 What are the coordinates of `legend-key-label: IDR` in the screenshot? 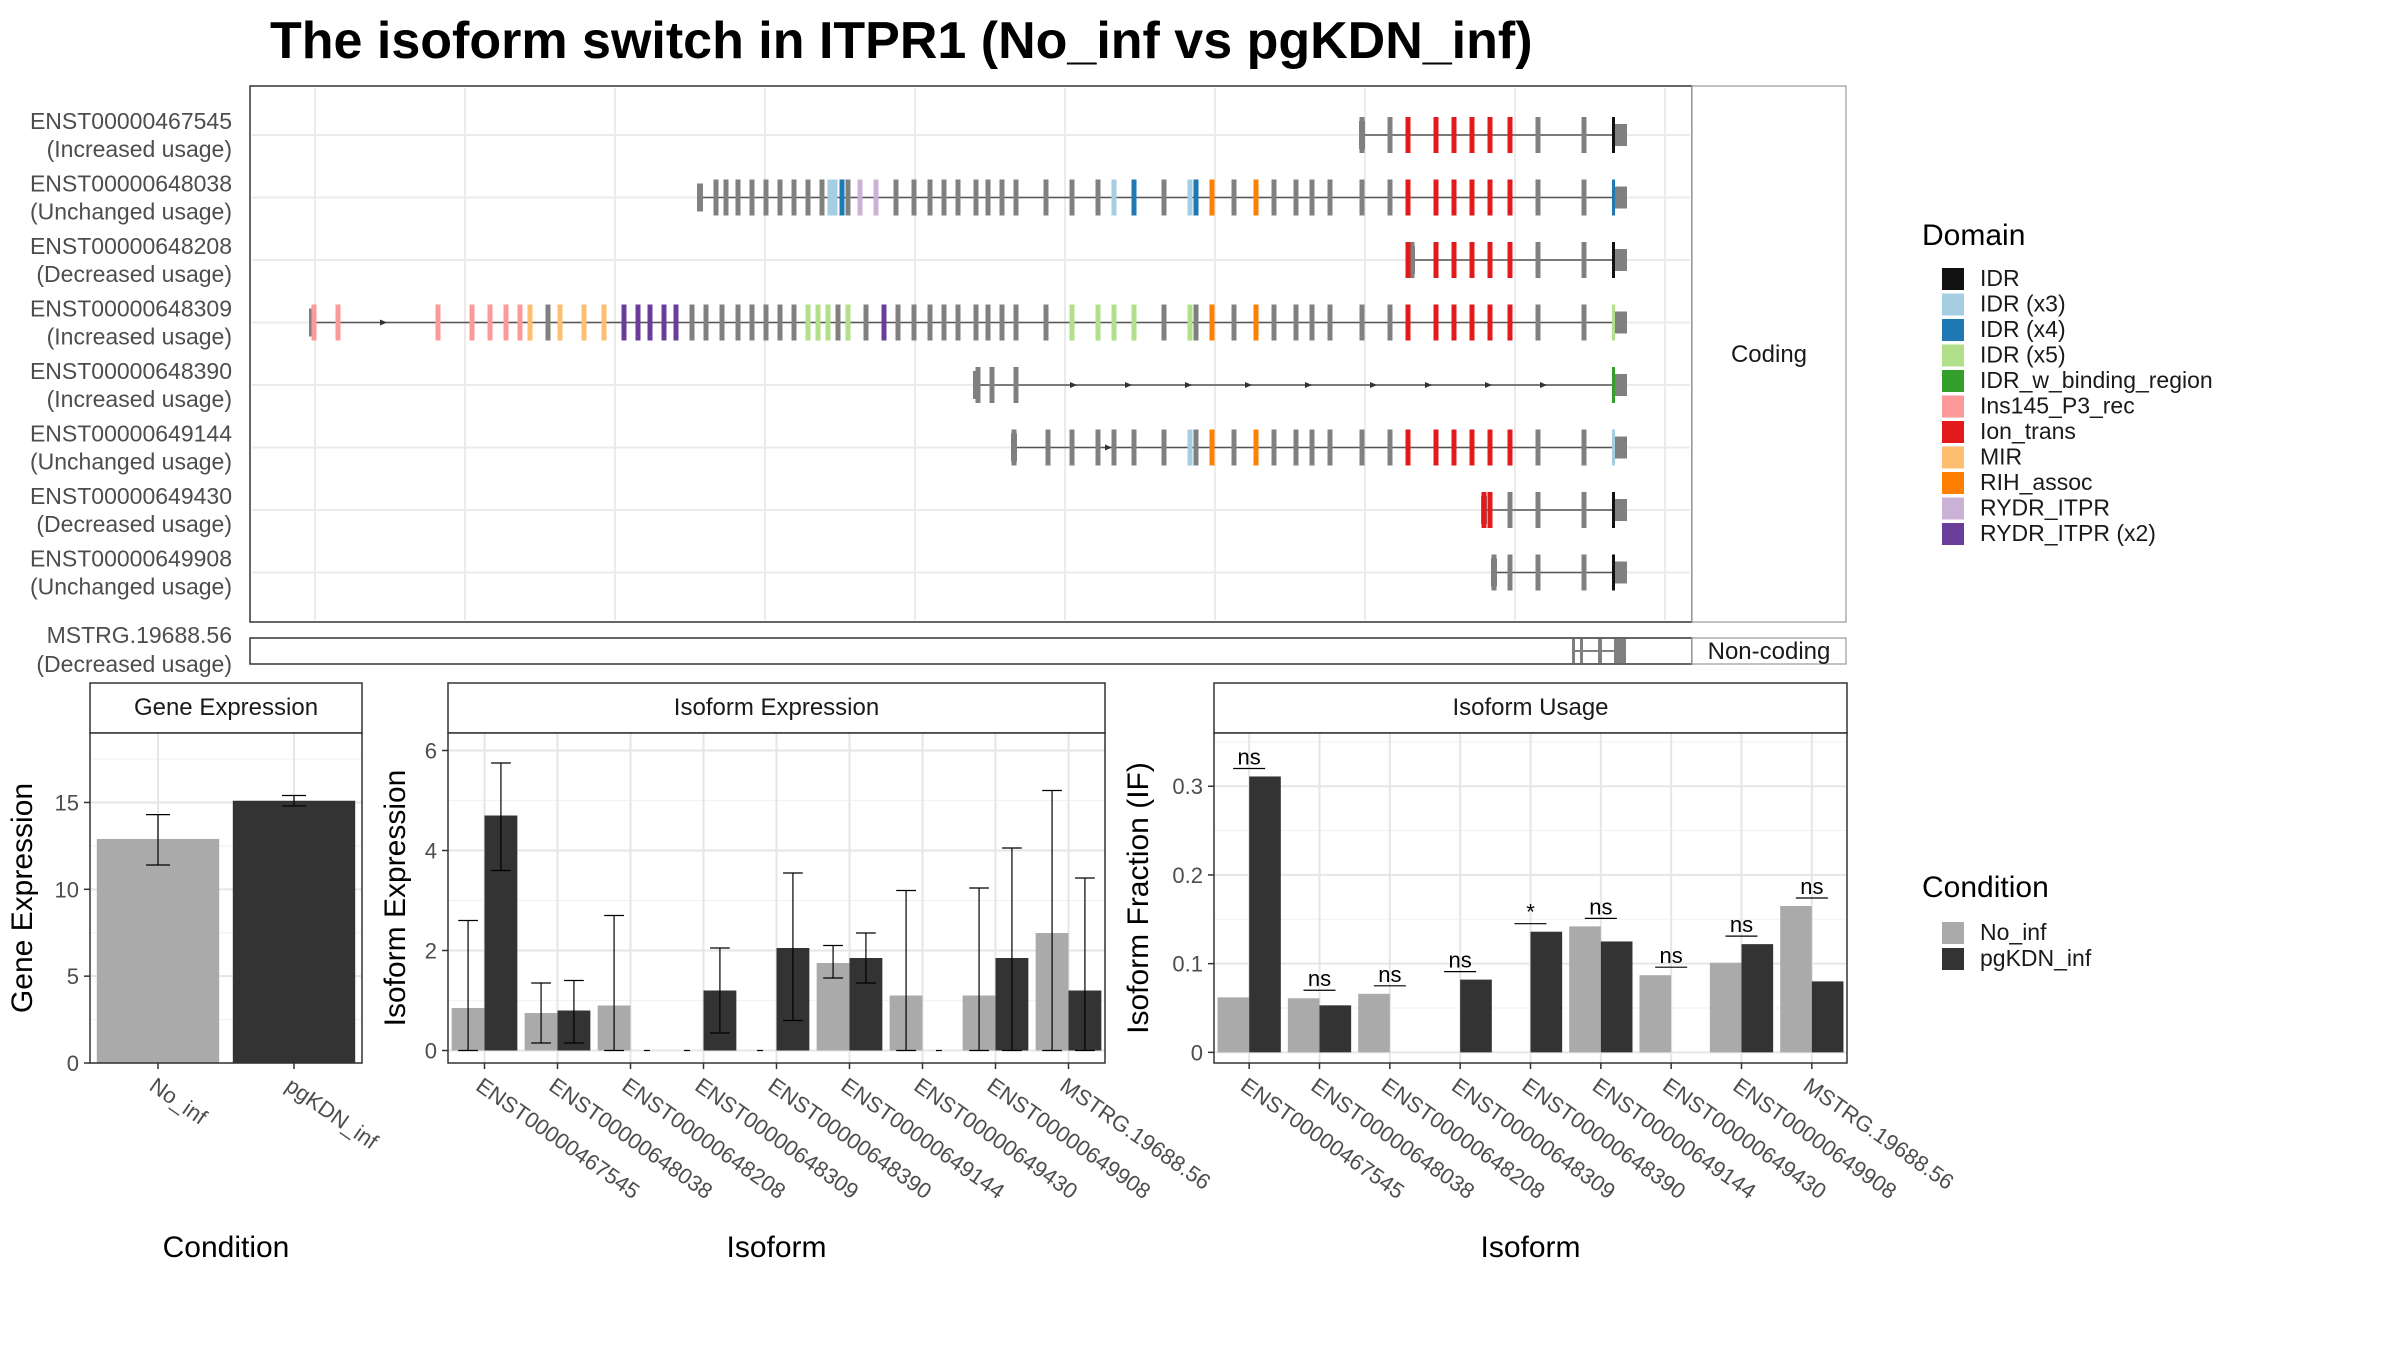 It's located at (2000, 278).